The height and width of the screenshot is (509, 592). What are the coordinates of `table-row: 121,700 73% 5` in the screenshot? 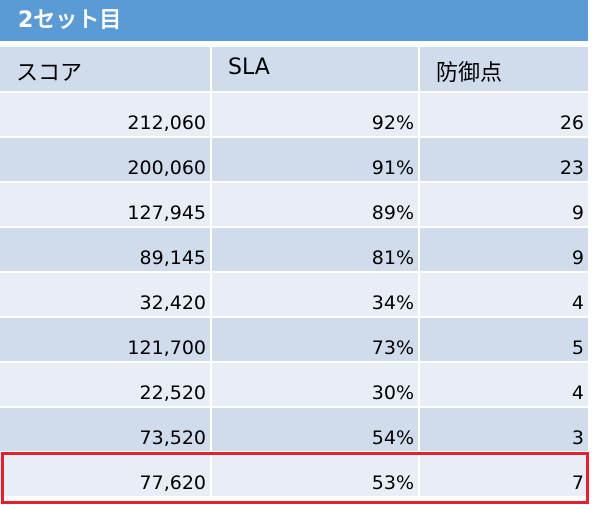 It's located at (294, 340).